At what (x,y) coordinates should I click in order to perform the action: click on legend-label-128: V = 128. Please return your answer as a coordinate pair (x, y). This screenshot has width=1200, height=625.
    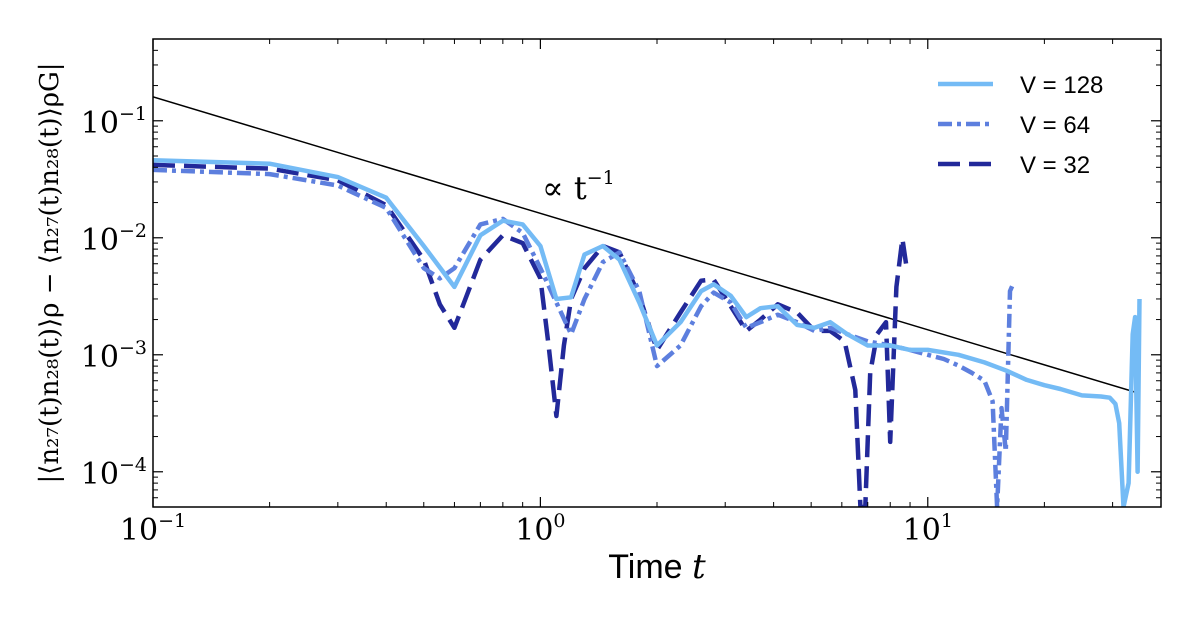
    Looking at the image, I should click on (1061, 85).